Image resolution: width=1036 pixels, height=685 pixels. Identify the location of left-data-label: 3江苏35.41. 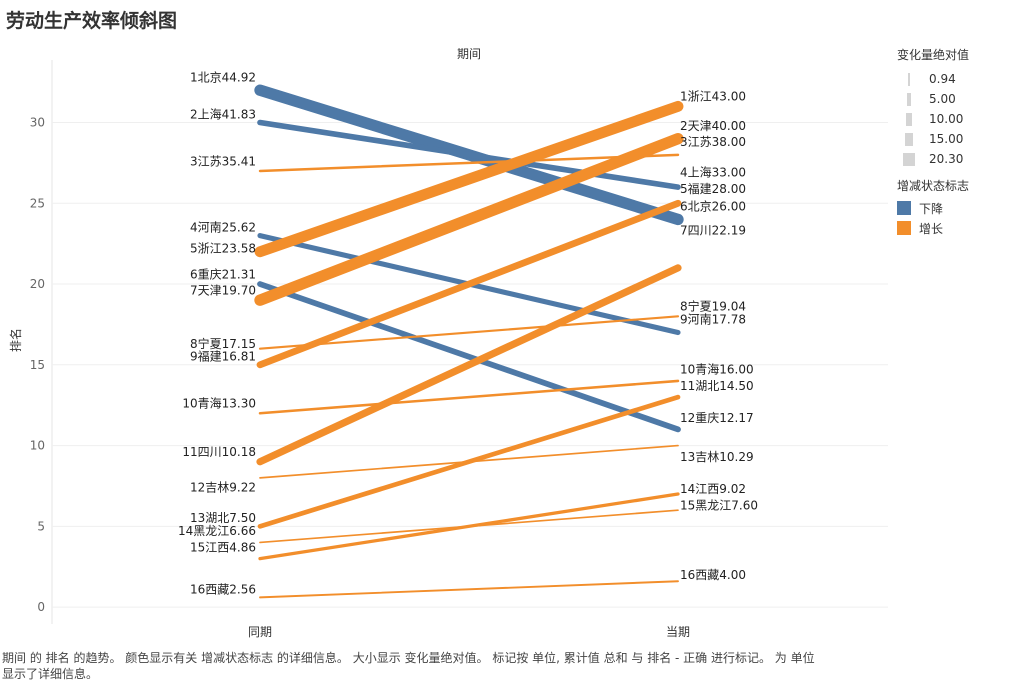
(223, 161).